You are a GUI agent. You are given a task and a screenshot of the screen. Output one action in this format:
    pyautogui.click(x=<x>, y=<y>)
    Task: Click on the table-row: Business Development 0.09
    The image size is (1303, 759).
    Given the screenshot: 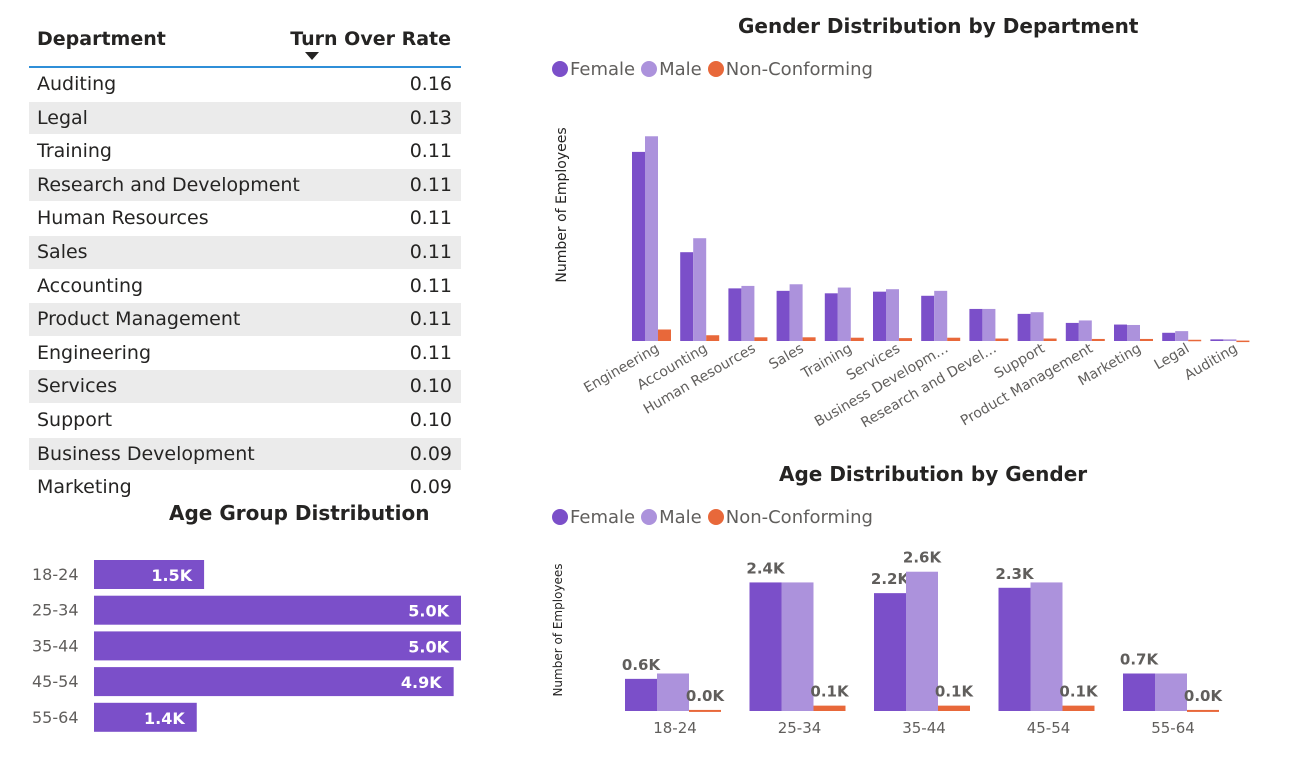 What is the action you would take?
    pyautogui.click(x=245, y=454)
    